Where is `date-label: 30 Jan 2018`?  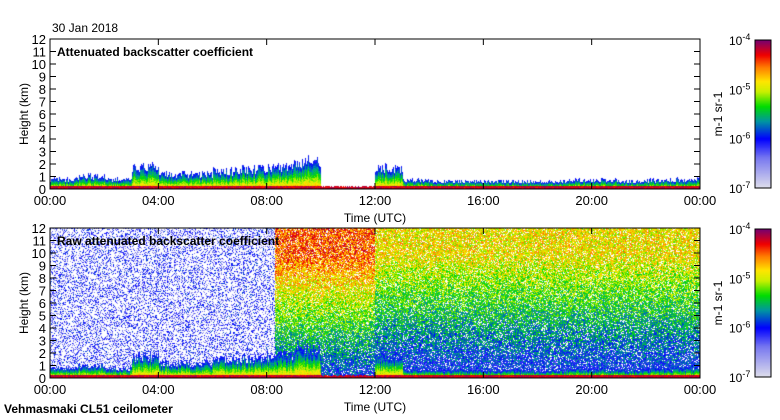
date-label: 30 Jan 2018 is located at coordinates (85, 28).